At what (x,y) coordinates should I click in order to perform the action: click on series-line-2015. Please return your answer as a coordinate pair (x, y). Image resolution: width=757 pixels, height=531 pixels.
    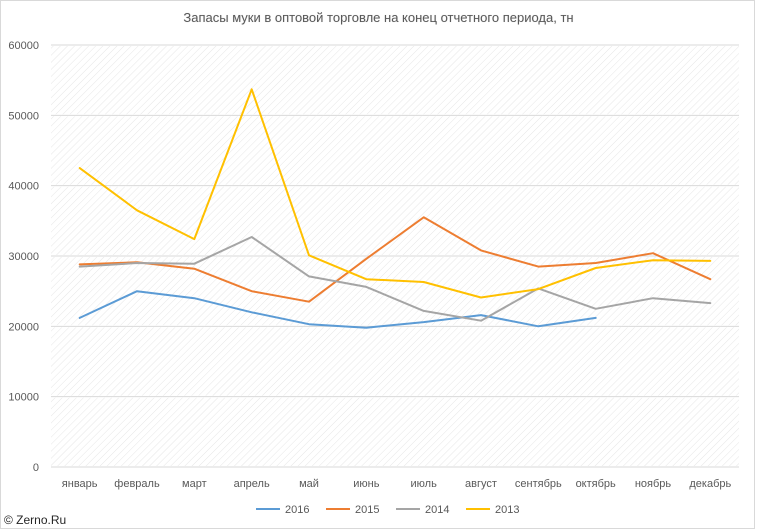
    Looking at the image, I should click on (395, 259).